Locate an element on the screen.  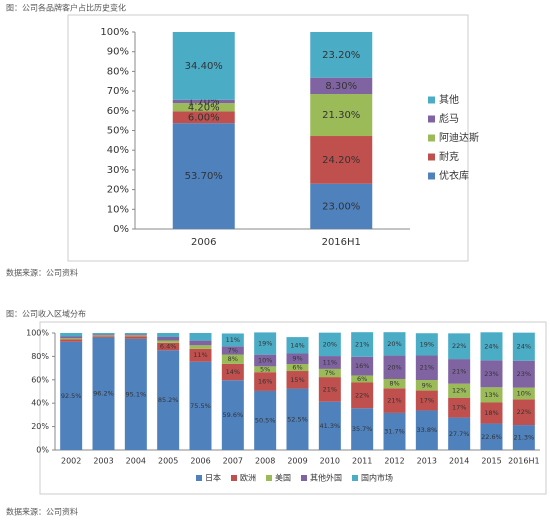
data-label: 15% is located at coordinates (297, 380).